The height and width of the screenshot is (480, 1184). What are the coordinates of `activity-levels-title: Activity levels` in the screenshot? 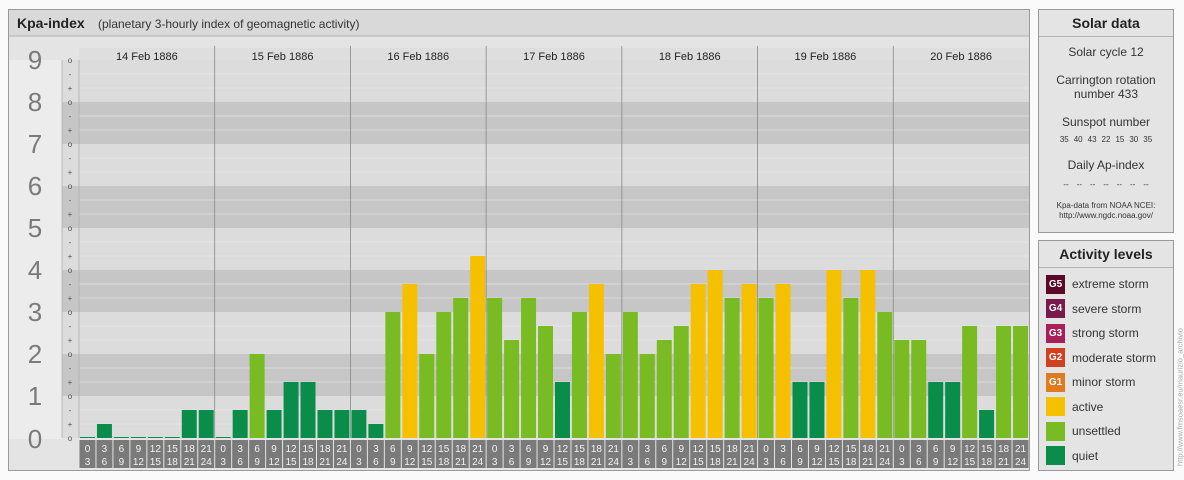 It's located at (1106, 254).